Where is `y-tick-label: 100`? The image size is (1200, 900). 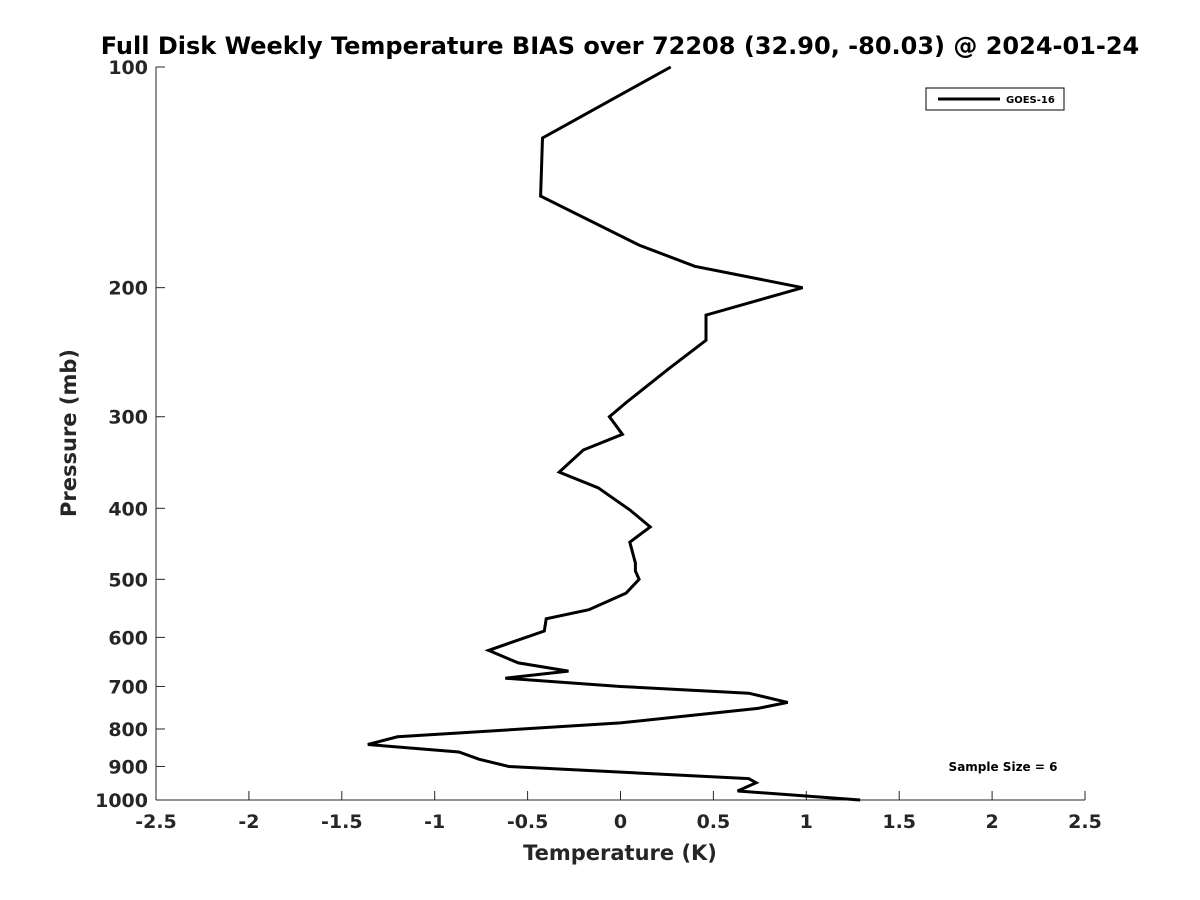
y-tick-label: 100 is located at coordinates (128, 68).